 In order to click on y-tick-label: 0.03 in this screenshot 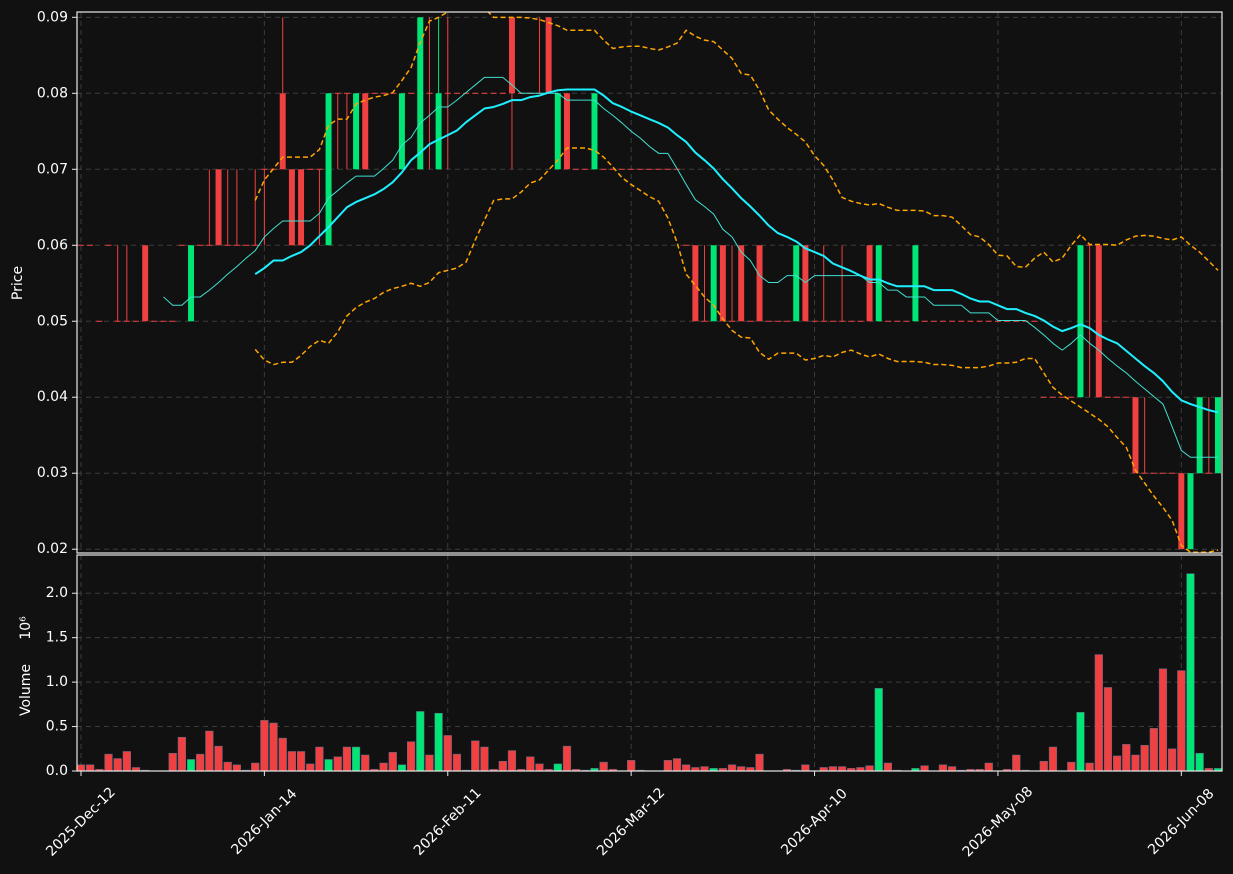, I will do `click(52, 473)`.